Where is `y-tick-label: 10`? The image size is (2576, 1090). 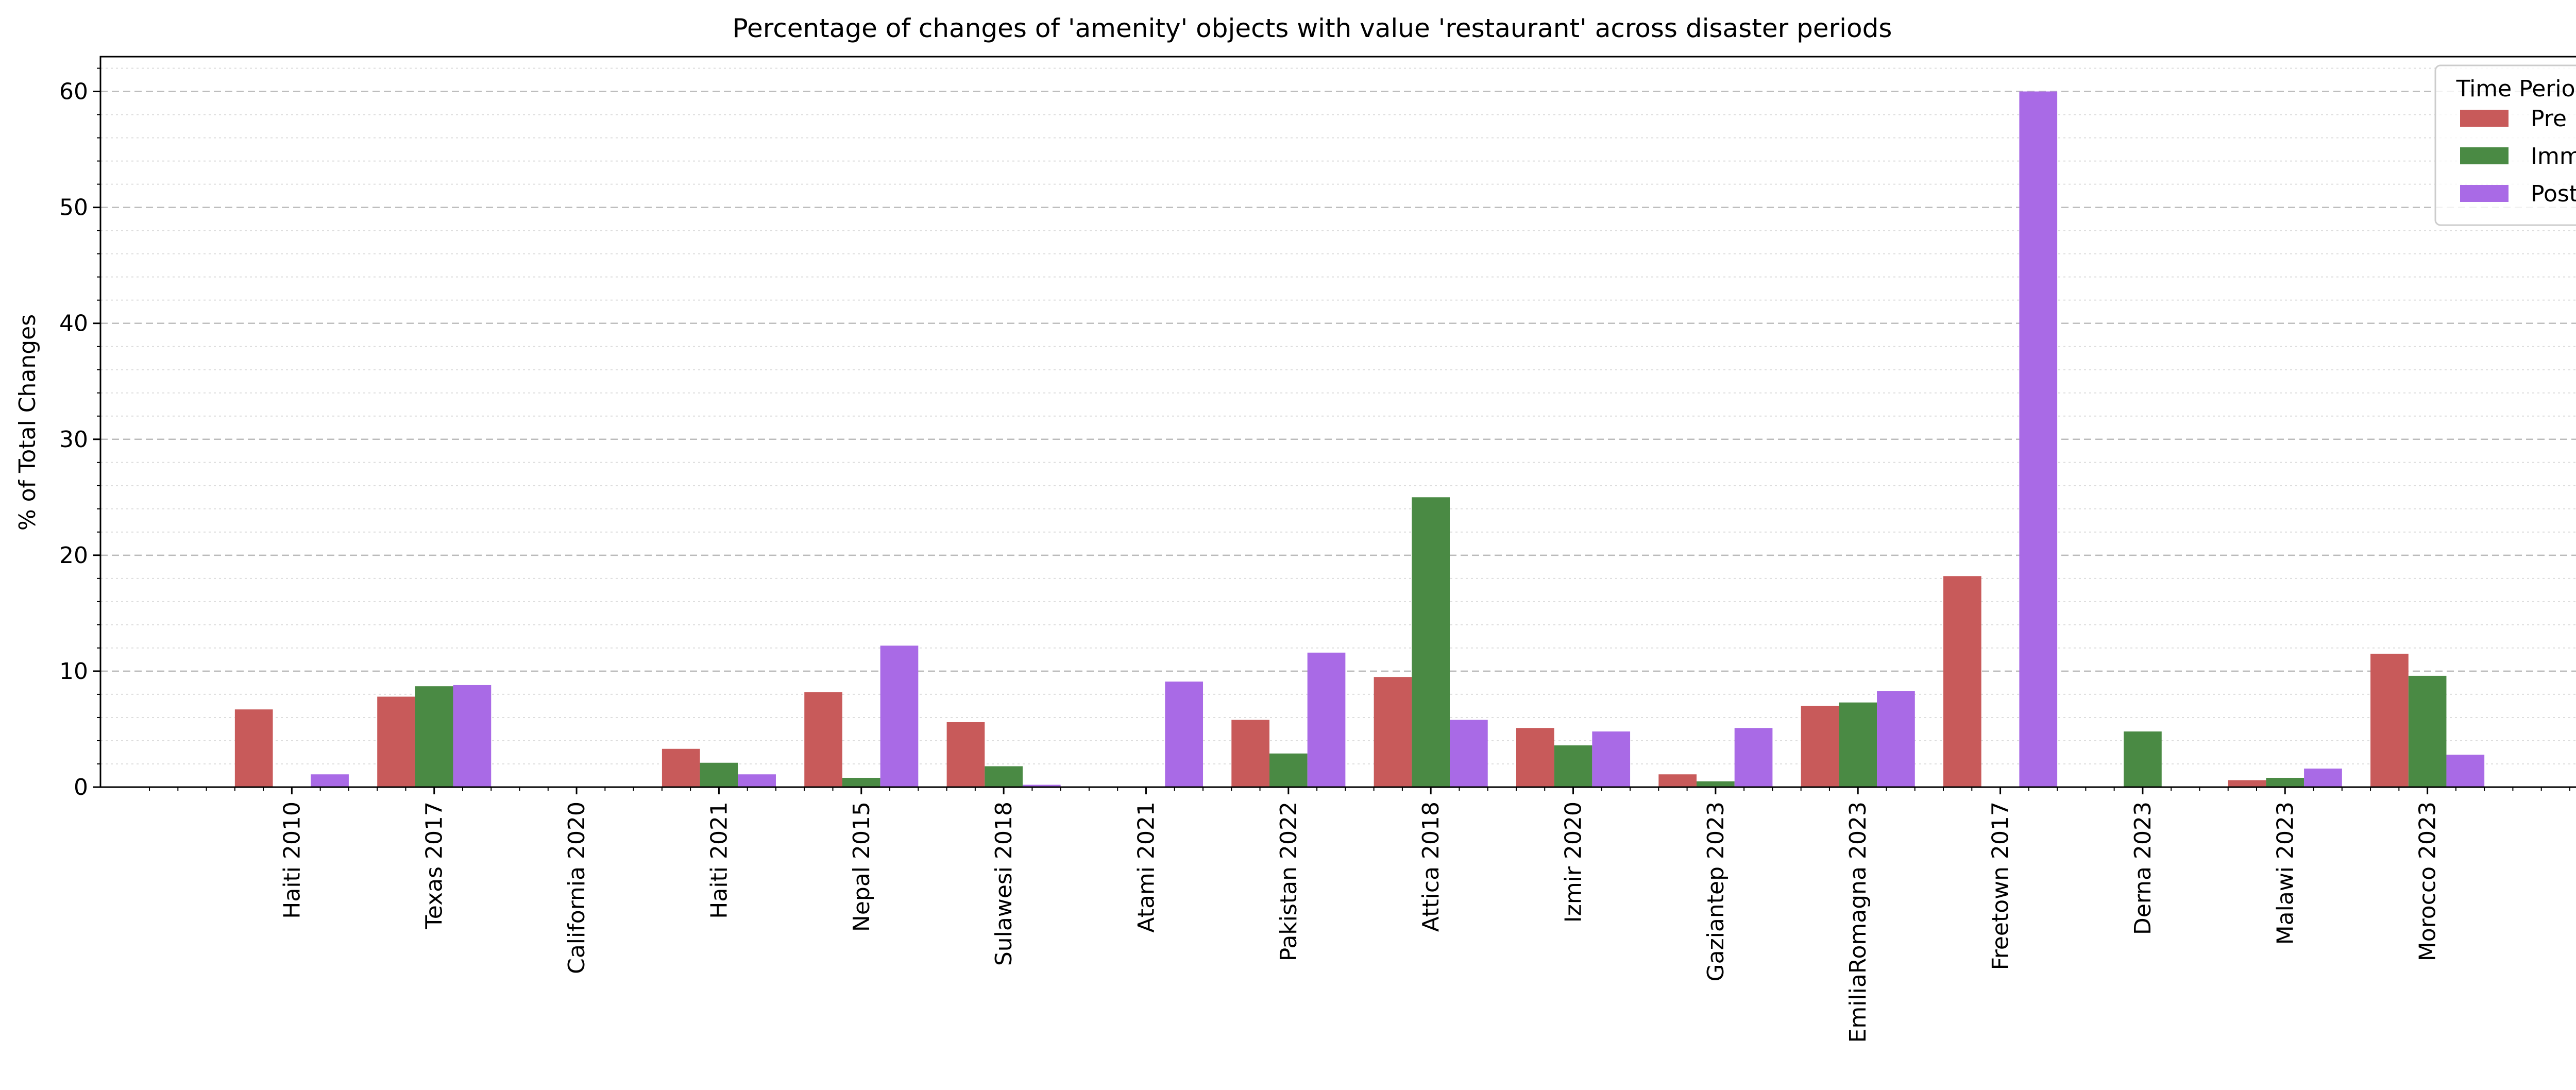
y-tick-label: 10 is located at coordinates (73, 672).